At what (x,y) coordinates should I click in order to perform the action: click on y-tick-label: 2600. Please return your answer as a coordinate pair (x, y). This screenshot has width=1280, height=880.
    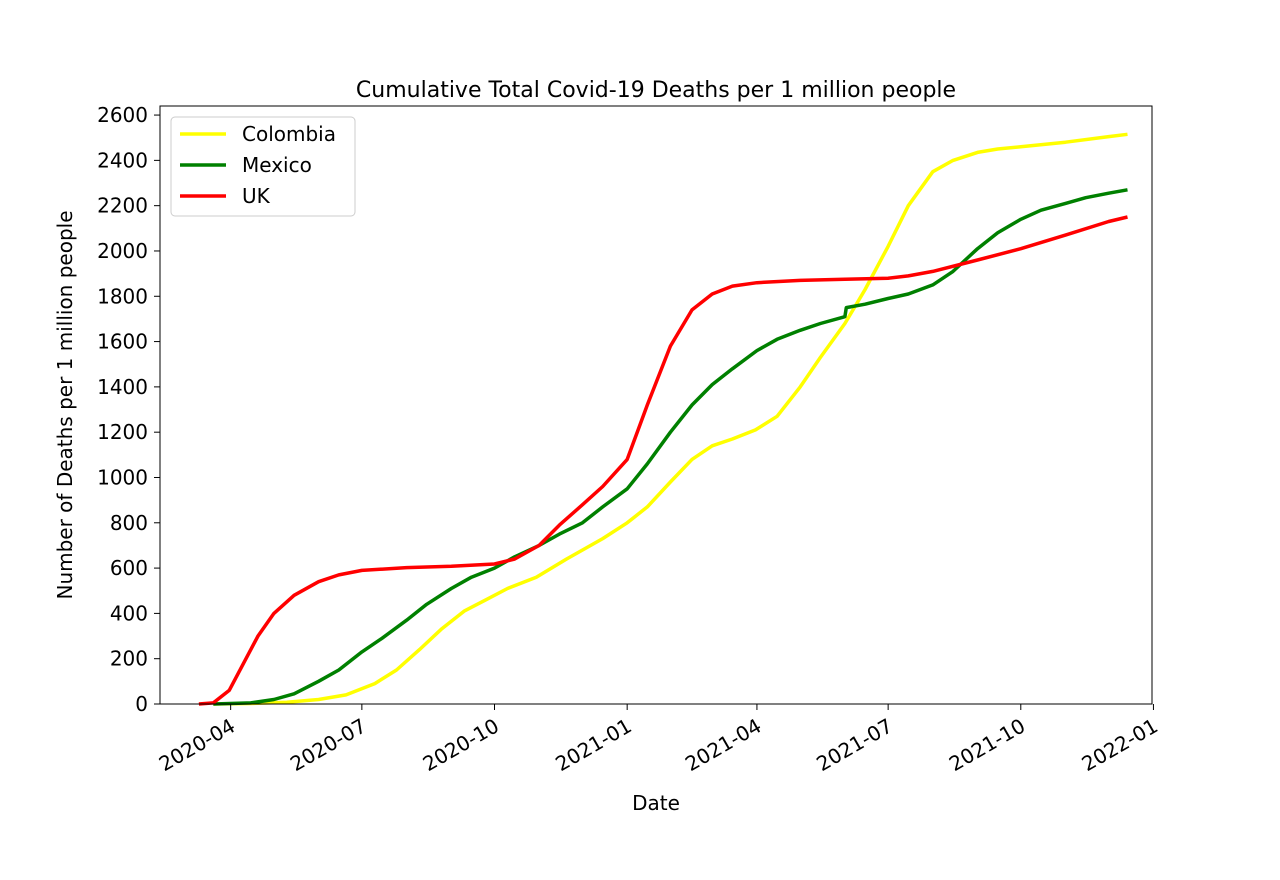
    Looking at the image, I should click on (122, 115).